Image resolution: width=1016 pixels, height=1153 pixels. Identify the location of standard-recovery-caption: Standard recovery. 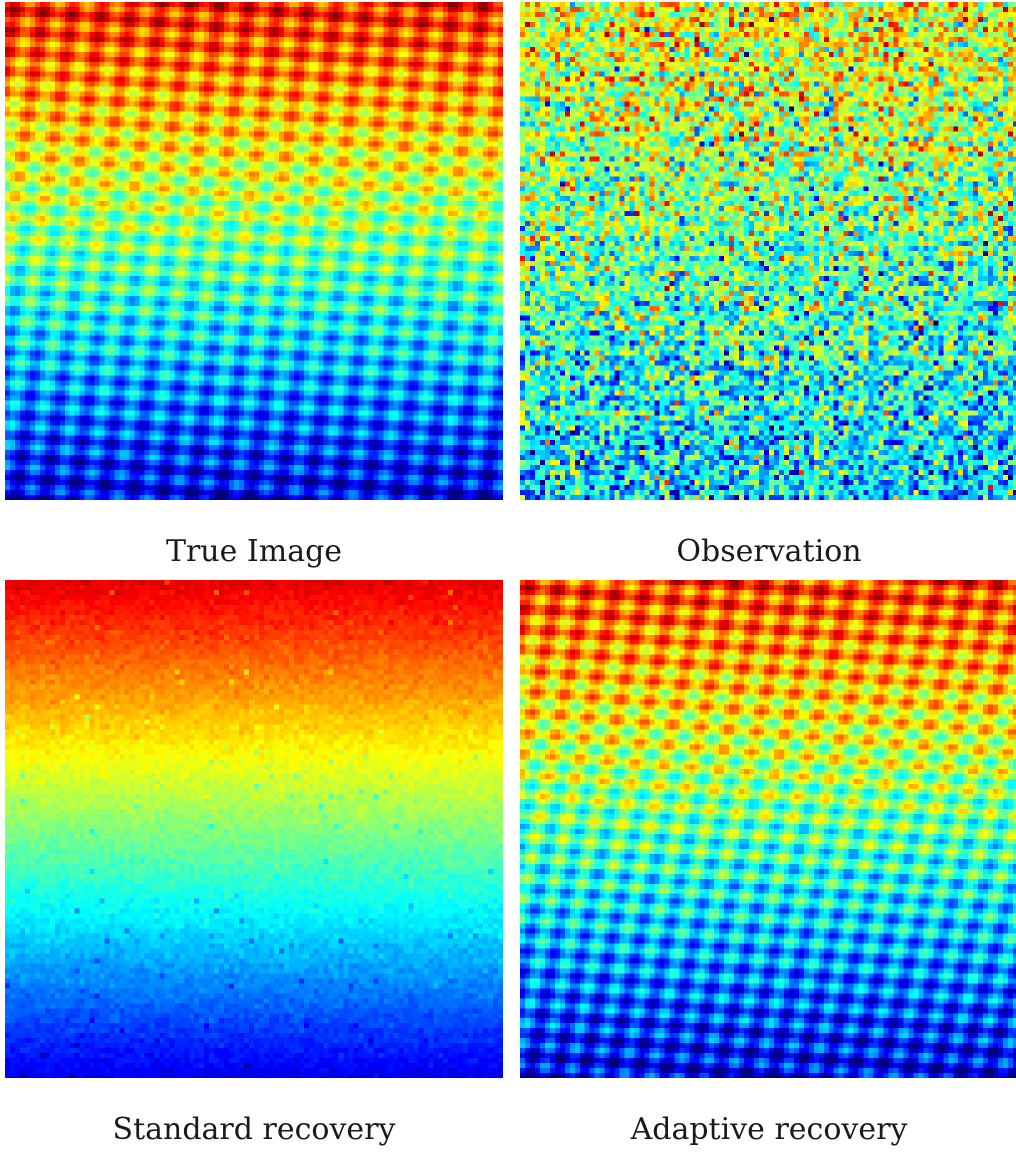
(254, 1129).